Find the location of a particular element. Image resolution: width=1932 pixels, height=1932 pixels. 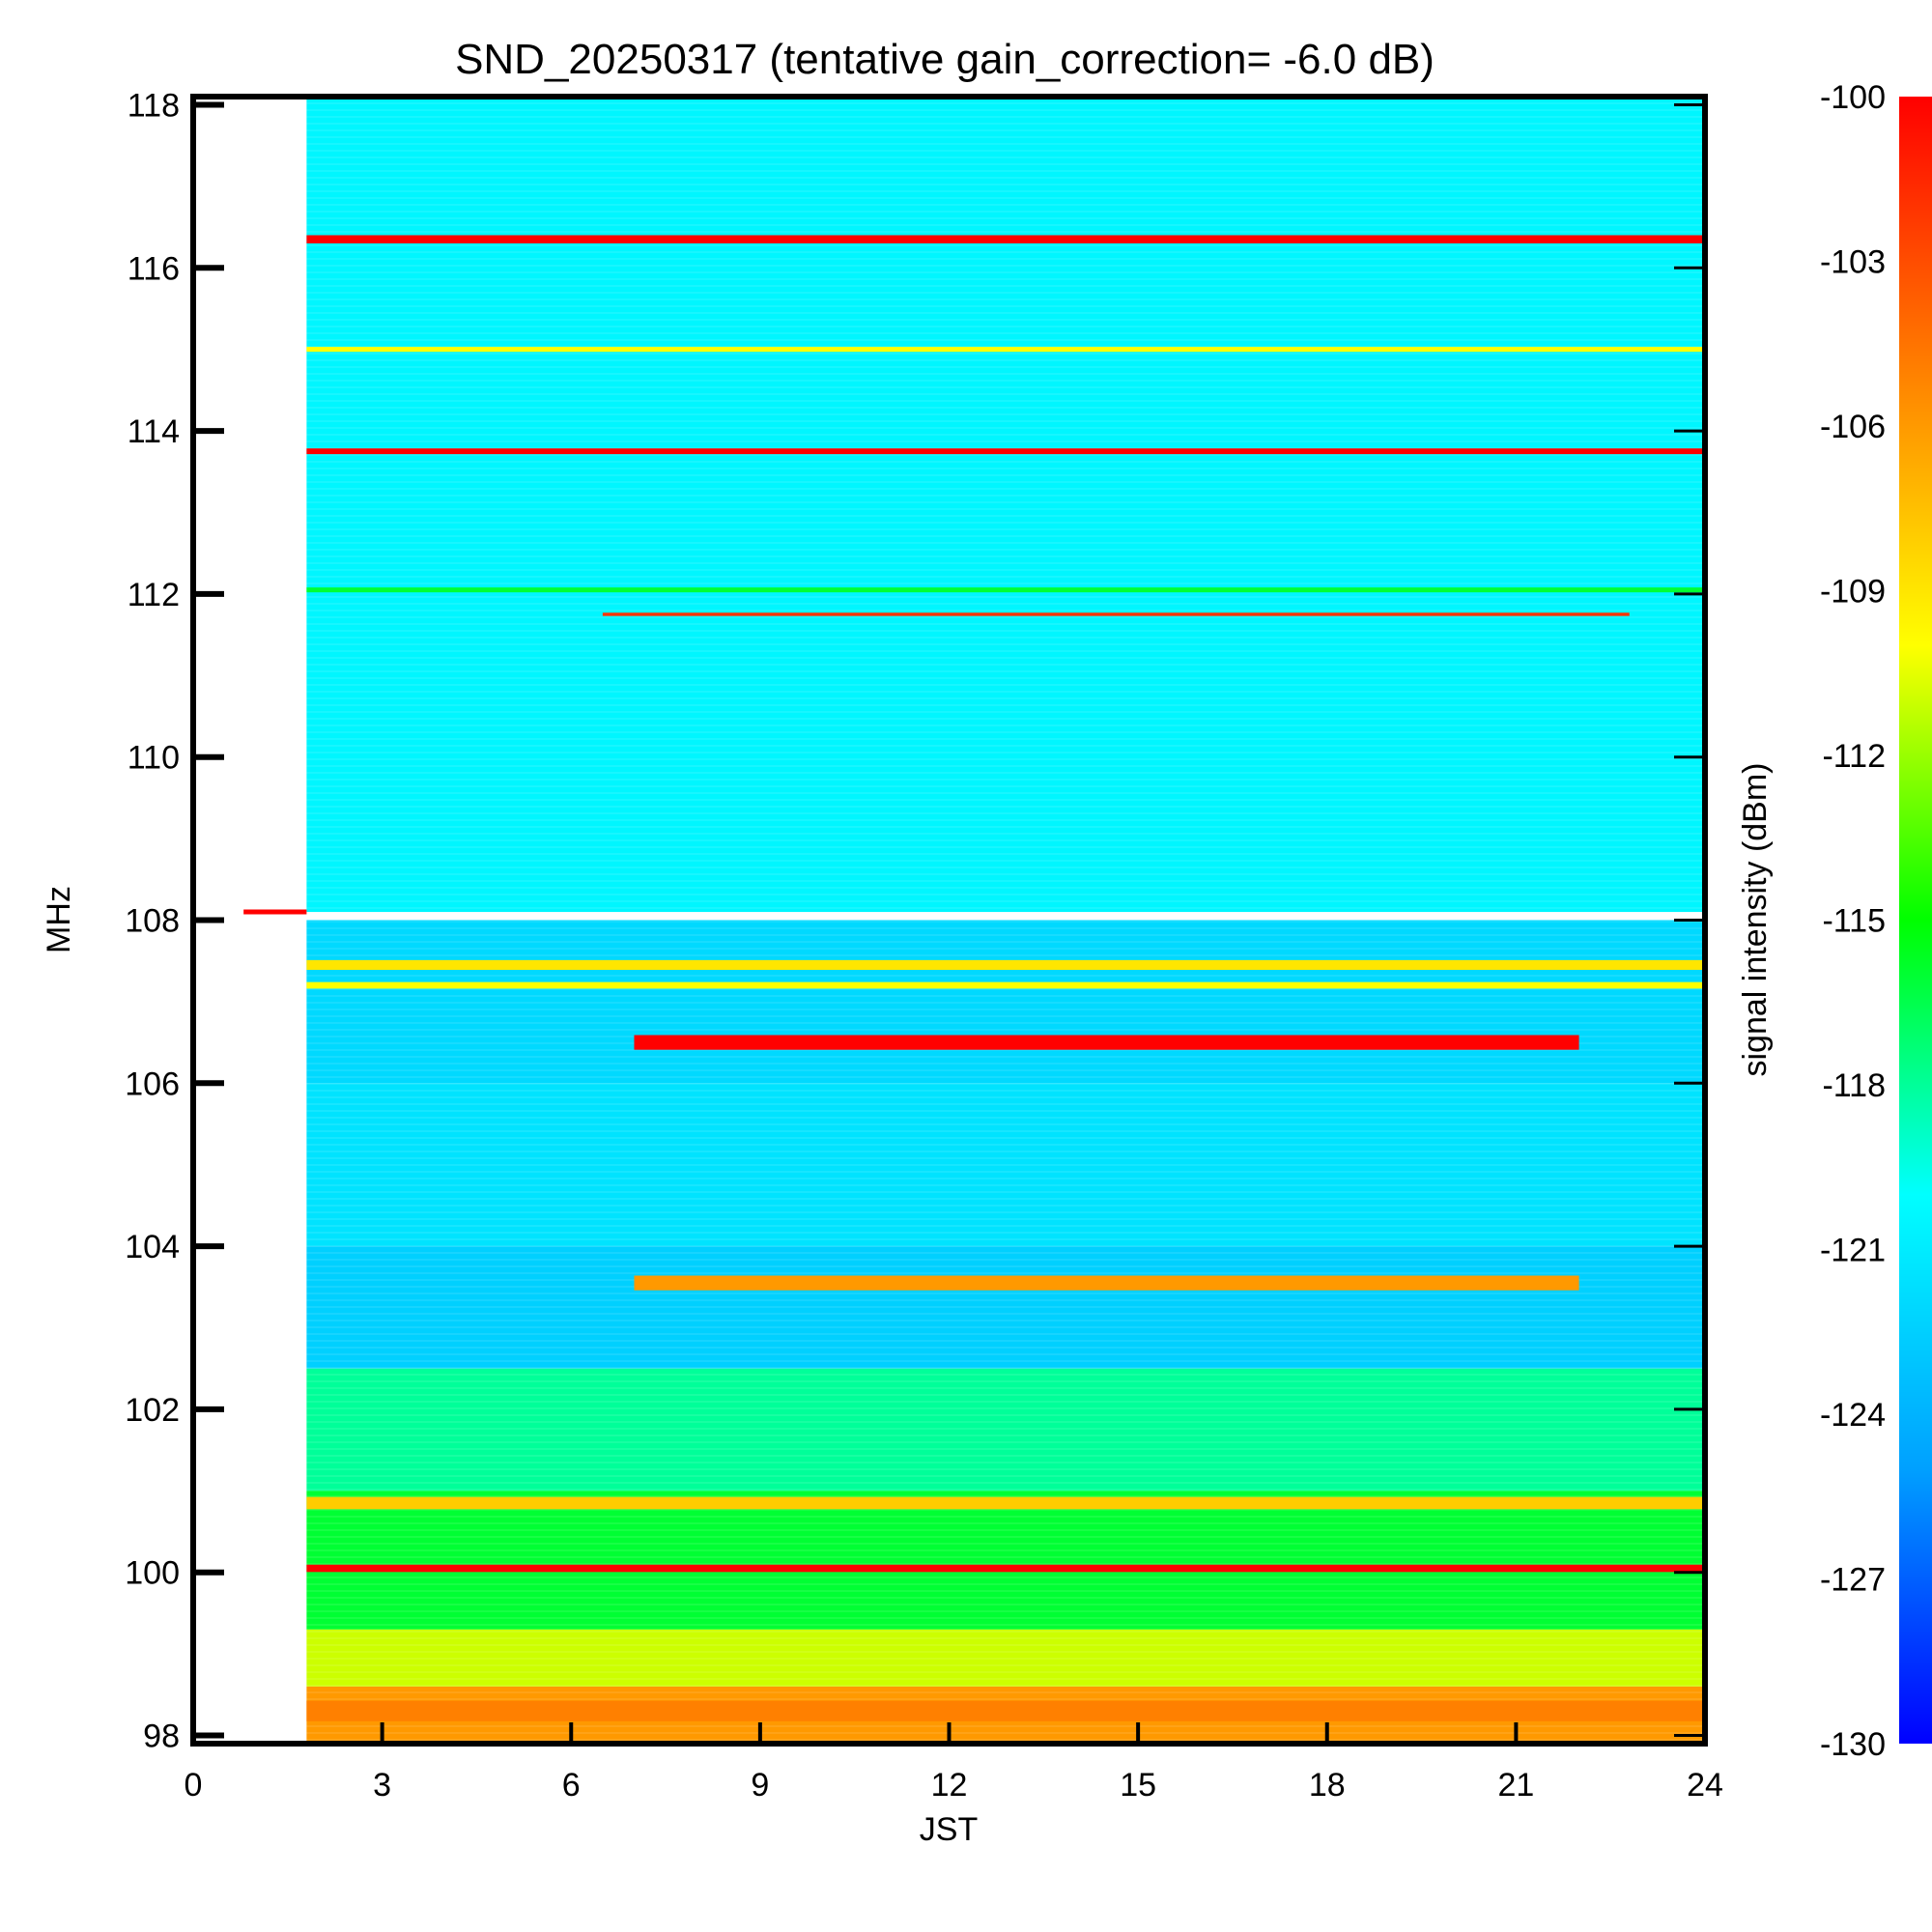

y-tick-label: 118 is located at coordinates (154, 105).